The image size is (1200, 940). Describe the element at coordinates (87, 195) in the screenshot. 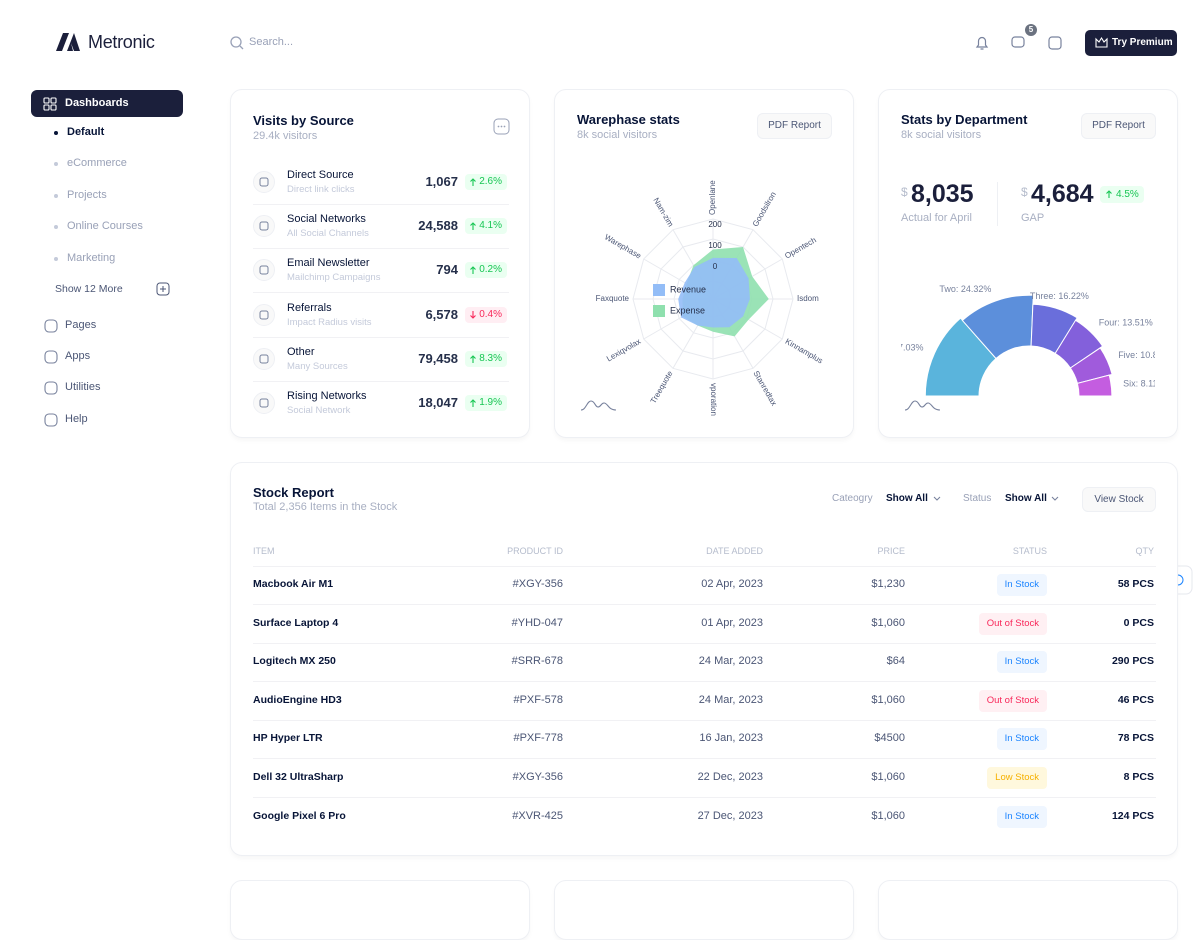

I see `nav-subitem: Projects` at that location.